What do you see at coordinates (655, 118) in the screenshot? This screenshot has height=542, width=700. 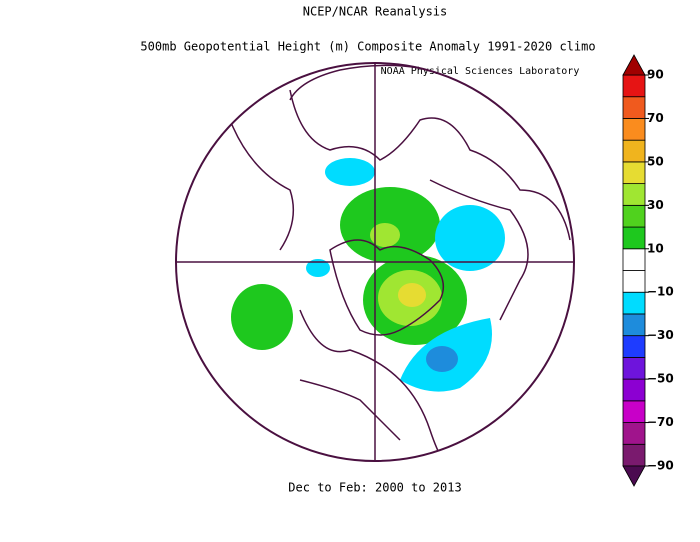 I see `colorbar-tick-label: 70` at bounding box center [655, 118].